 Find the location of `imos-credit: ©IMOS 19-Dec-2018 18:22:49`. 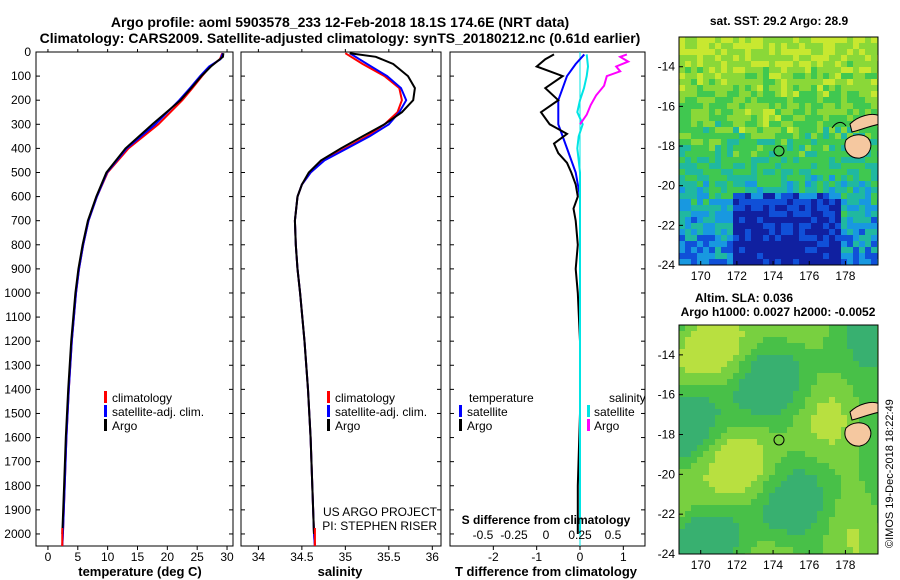

imos-credit: ©IMOS 19-Dec-2018 18:22:49 is located at coordinates (890, 473).